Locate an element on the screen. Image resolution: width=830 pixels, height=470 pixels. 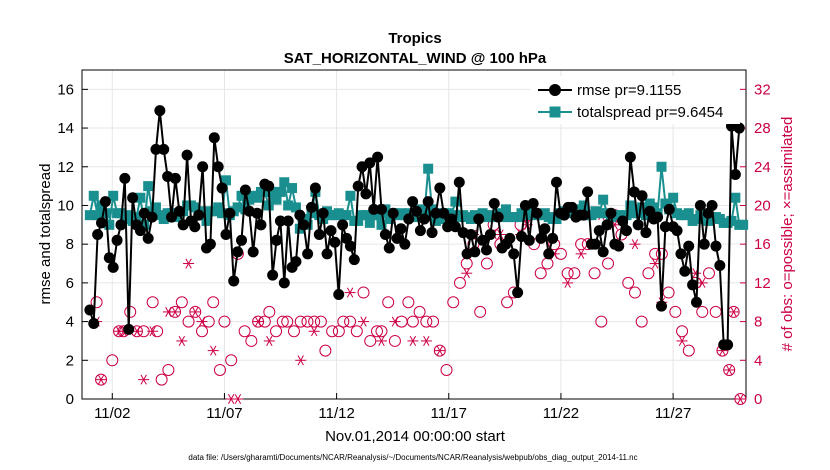
y2-tick-label: 4 is located at coordinates (758, 360).